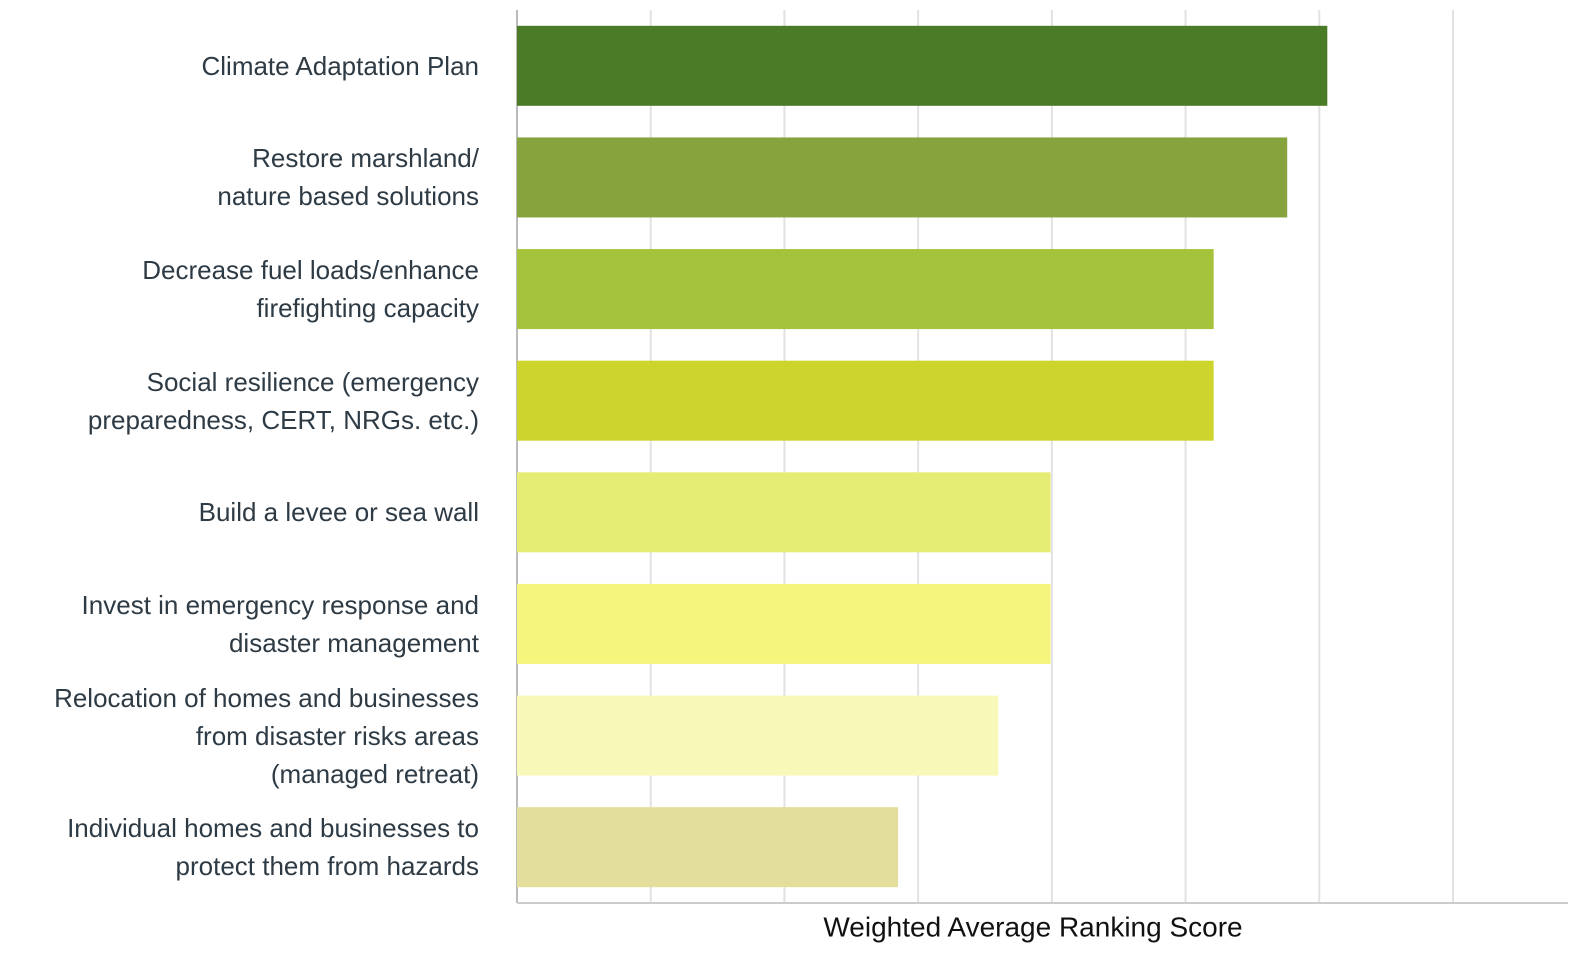 The image size is (1584, 955). What do you see at coordinates (1032, 926) in the screenshot?
I see `x-axis-title: Weighted Average Ranking Score` at bounding box center [1032, 926].